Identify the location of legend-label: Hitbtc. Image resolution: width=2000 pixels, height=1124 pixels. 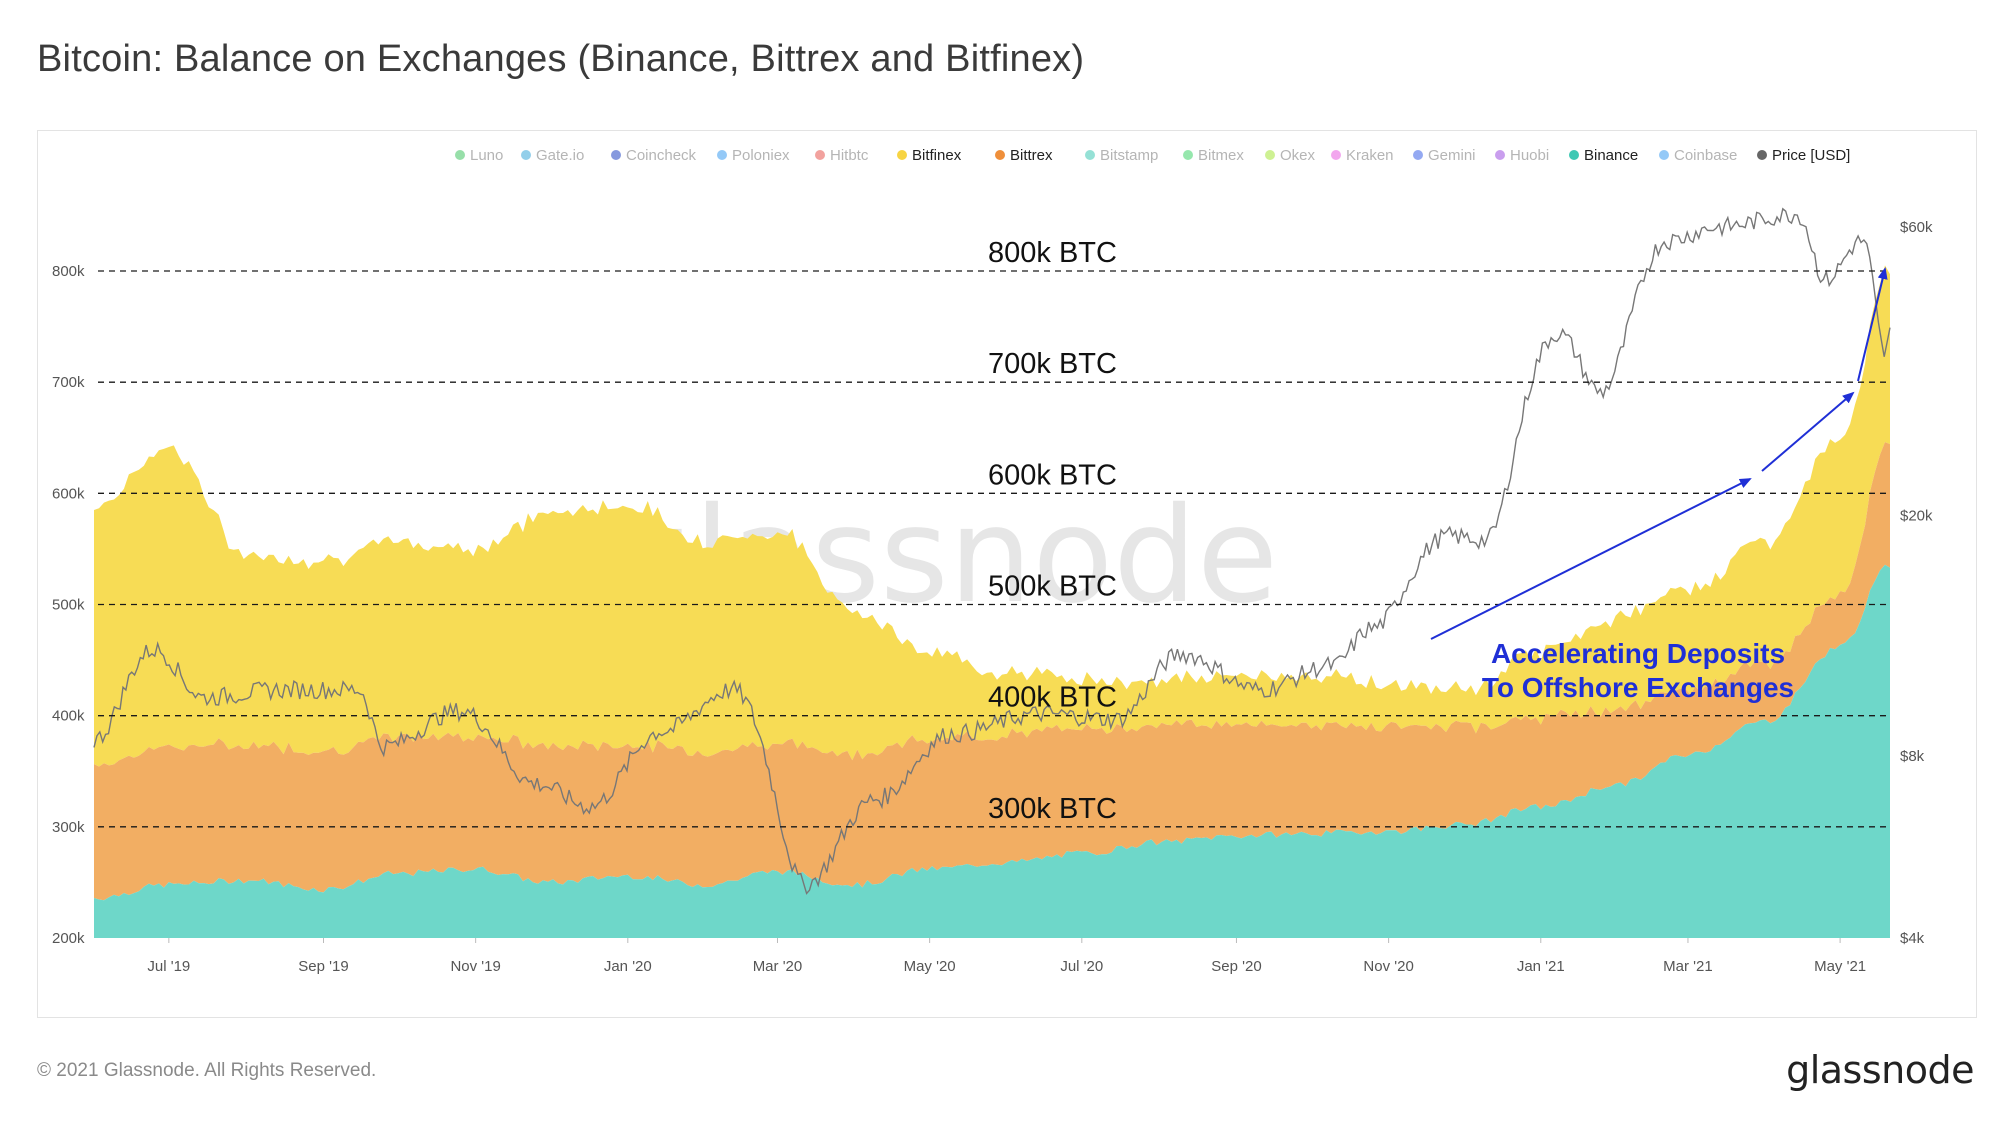
(849, 155).